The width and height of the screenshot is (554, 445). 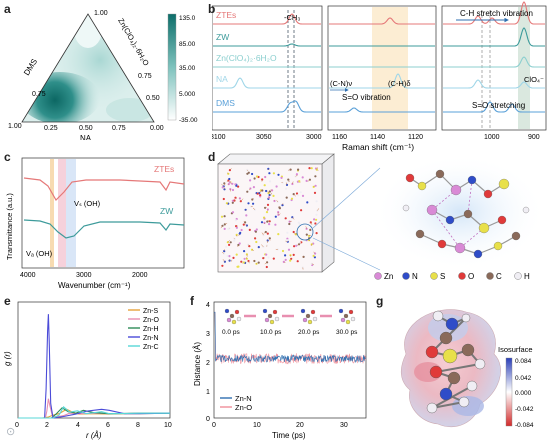 What do you see at coordinates (309, 332) in the screenshot?
I see `snapshot-label-2: 20.0 ps` at bounding box center [309, 332].